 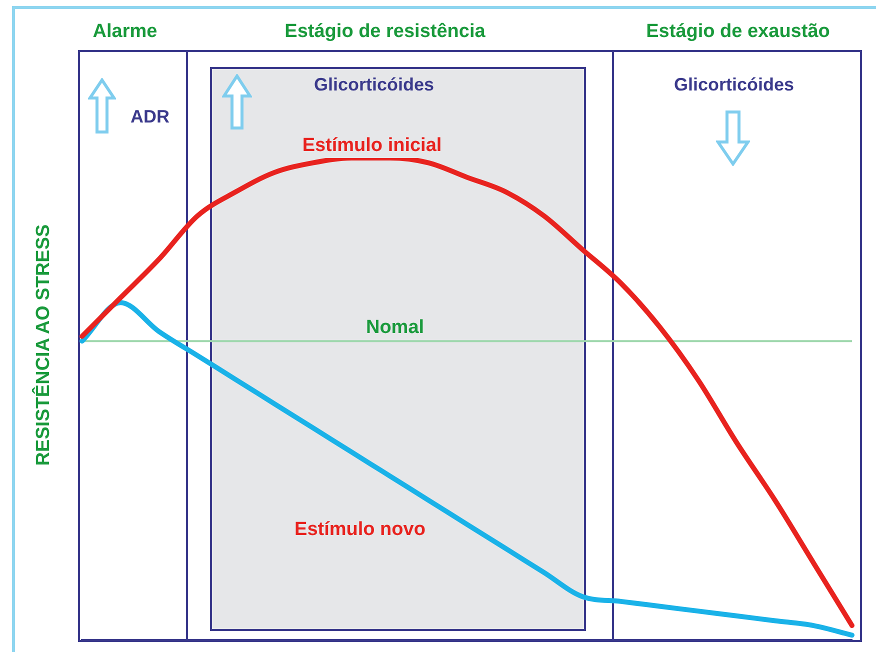 What do you see at coordinates (360, 529) in the screenshot?
I see `series-label: Estímulo novo` at bounding box center [360, 529].